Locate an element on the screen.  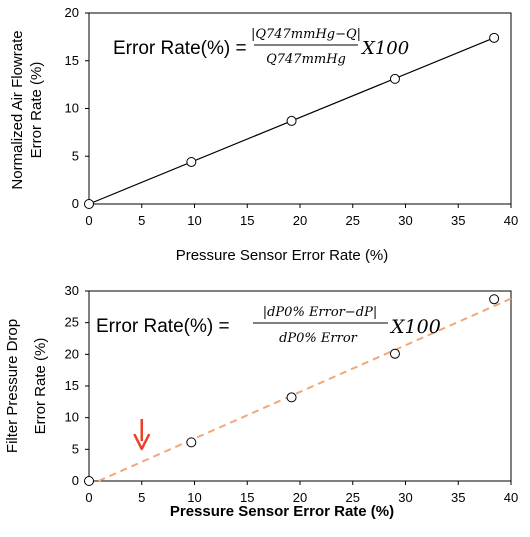
y-ticks-top: 0 5 10 15 20 is located at coordinates (77, 108).